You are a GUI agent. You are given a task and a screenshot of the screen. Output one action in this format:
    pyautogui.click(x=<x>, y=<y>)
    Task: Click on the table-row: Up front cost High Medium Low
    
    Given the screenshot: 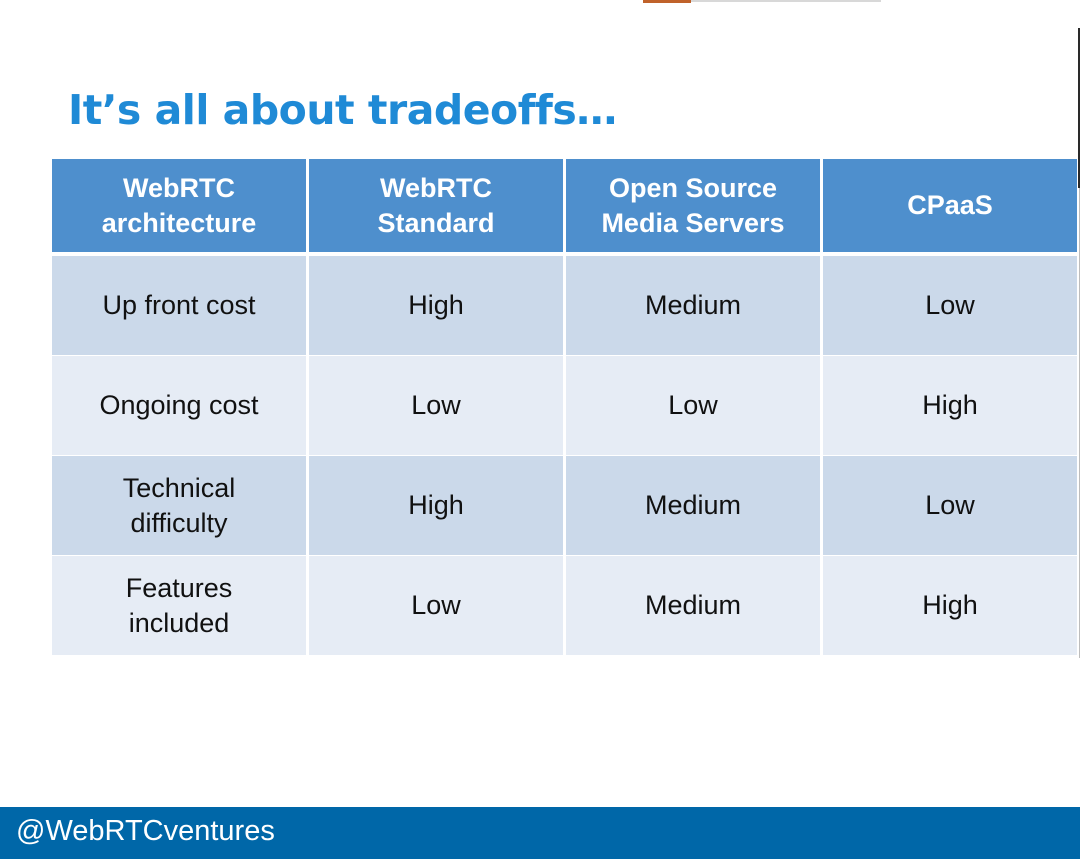 What is the action you would take?
    pyautogui.click(x=564, y=306)
    